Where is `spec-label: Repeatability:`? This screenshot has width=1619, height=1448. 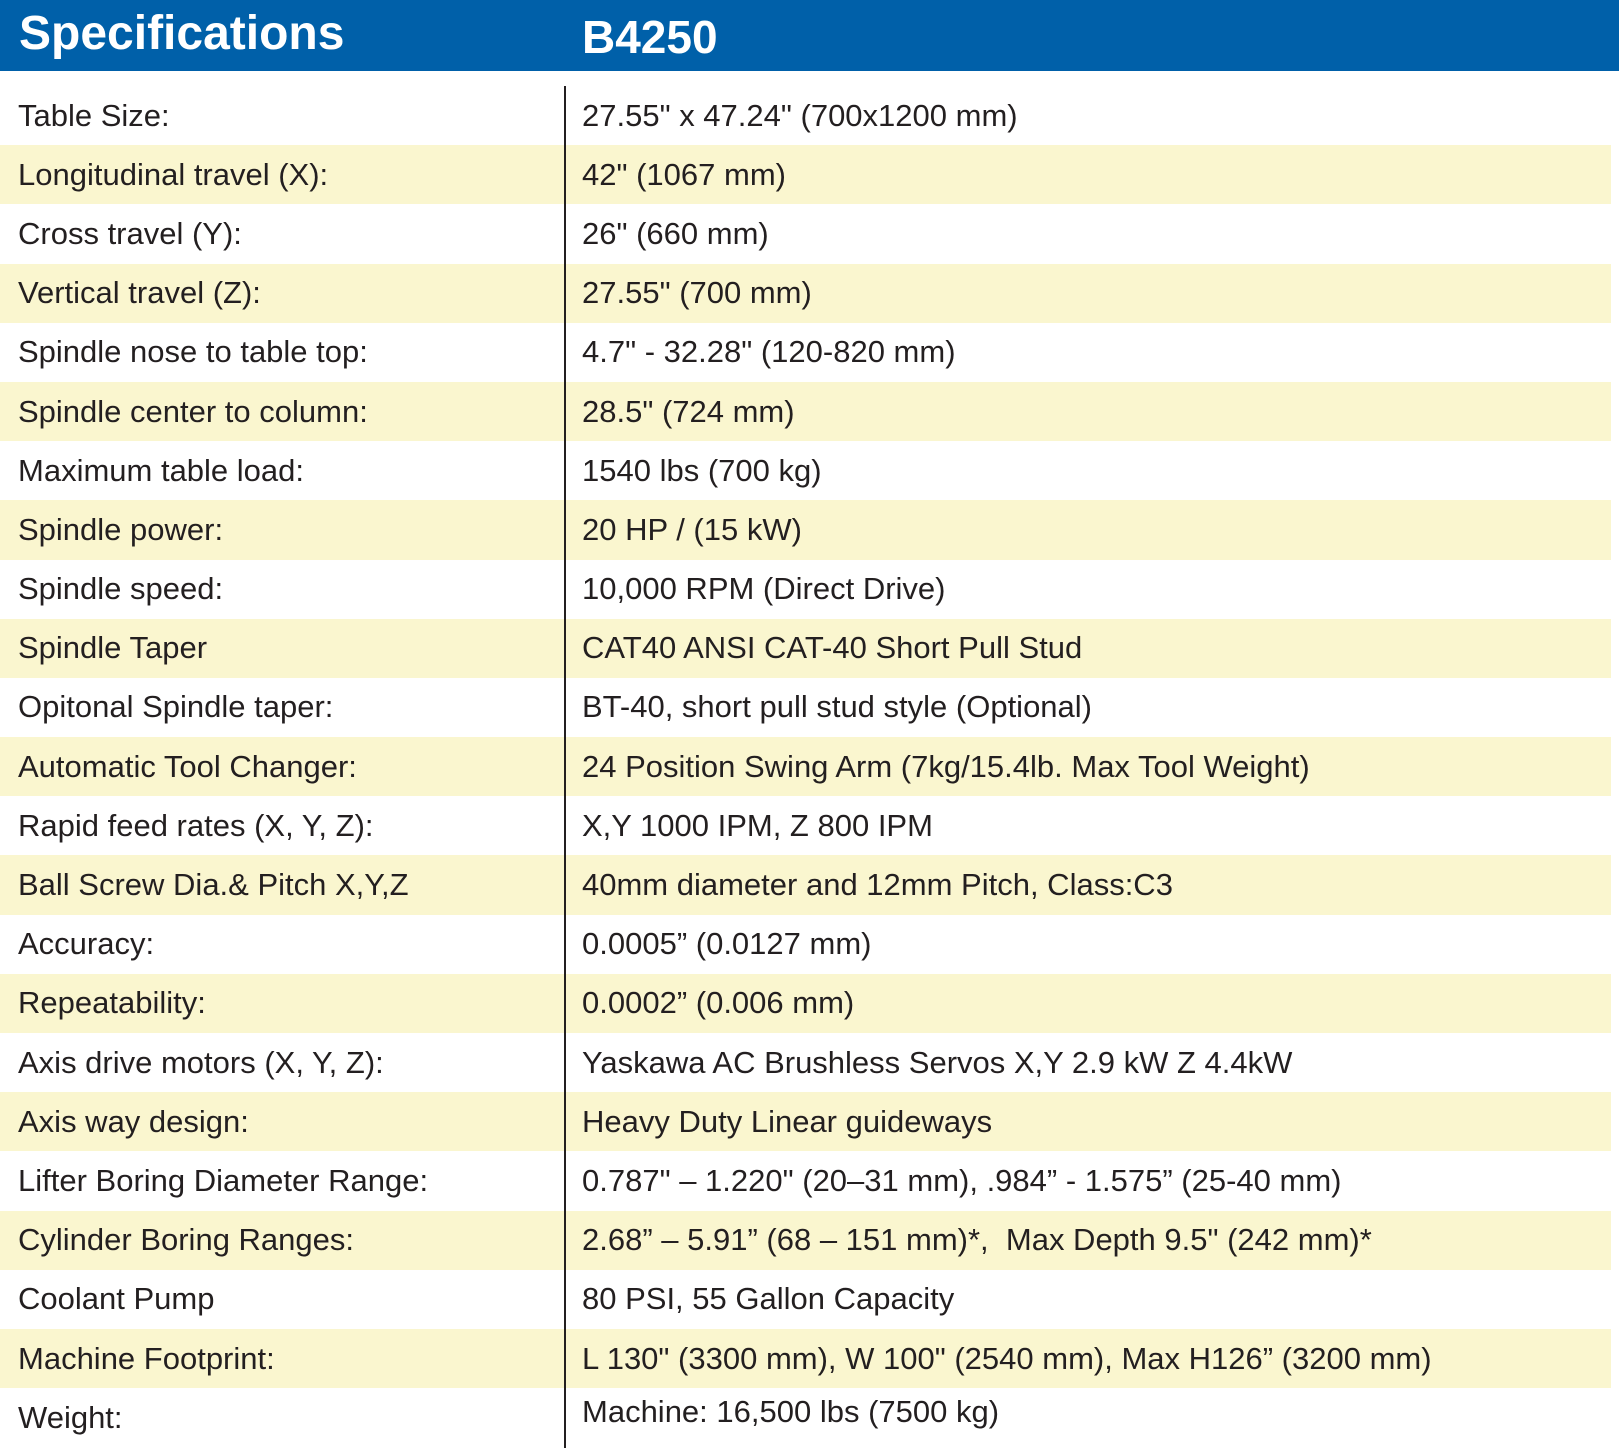 spec-label: Repeatability: is located at coordinates (112, 1003).